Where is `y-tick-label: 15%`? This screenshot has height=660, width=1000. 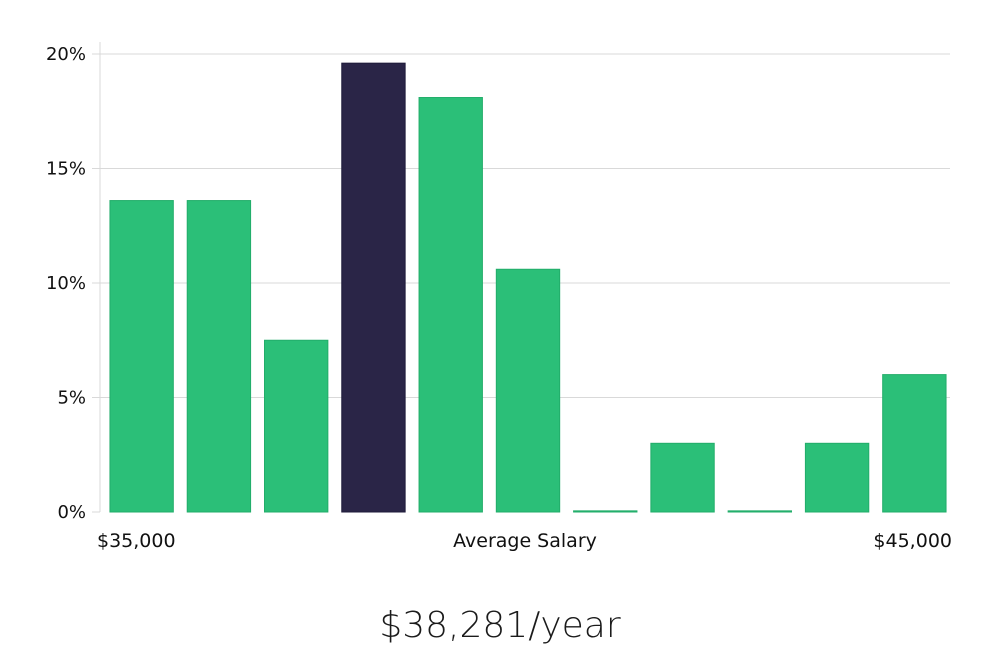
y-tick-label: 15% is located at coordinates (66, 169).